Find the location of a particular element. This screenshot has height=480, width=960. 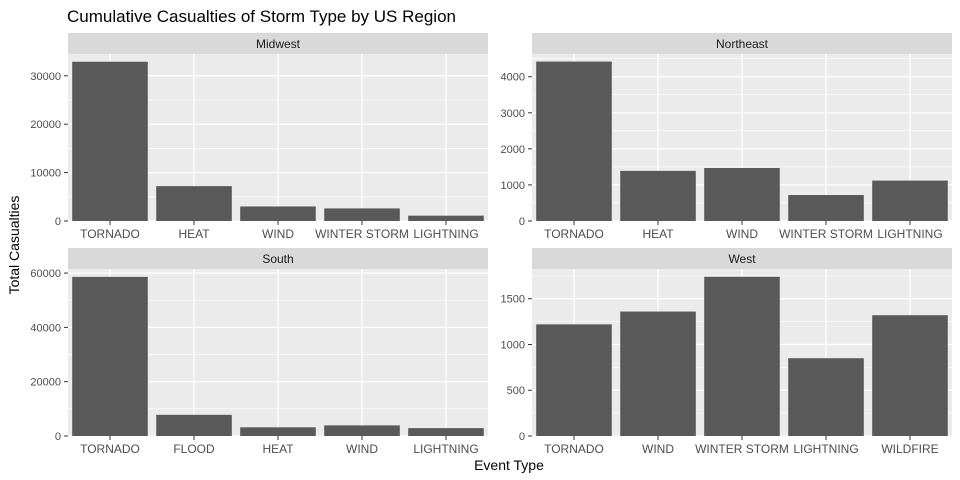

y-tick-label: 4000 is located at coordinates (513, 78).